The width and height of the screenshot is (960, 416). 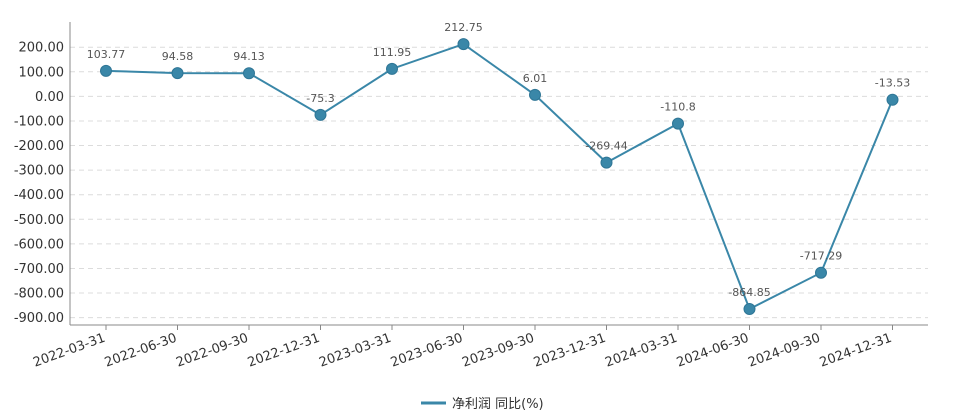 What do you see at coordinates (463, 27) in the screenshot?
I see `data-label: 212.75` at bounding box center [463, 27].